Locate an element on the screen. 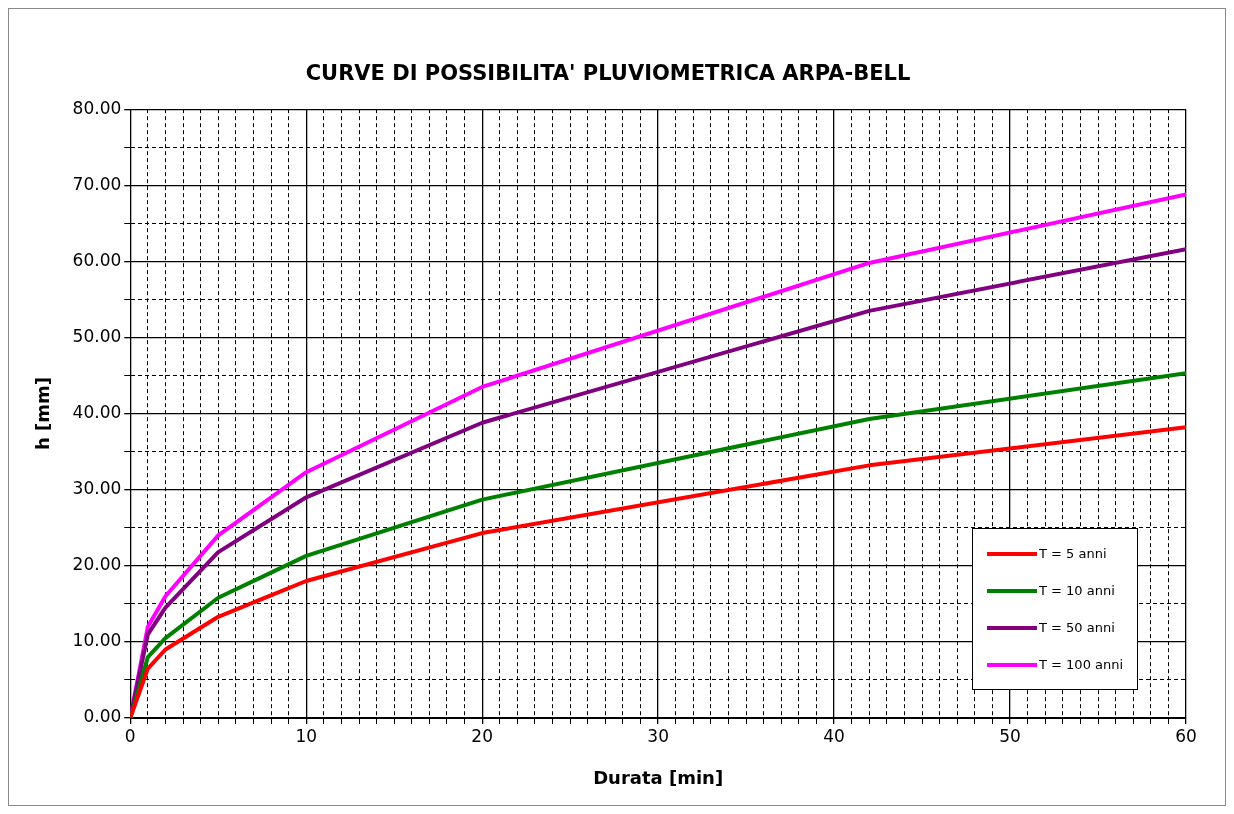 Image resolution: width=1234 pixels, height=814 pixels. x-tick-label: 50 is located at coordinates (1010, 735).